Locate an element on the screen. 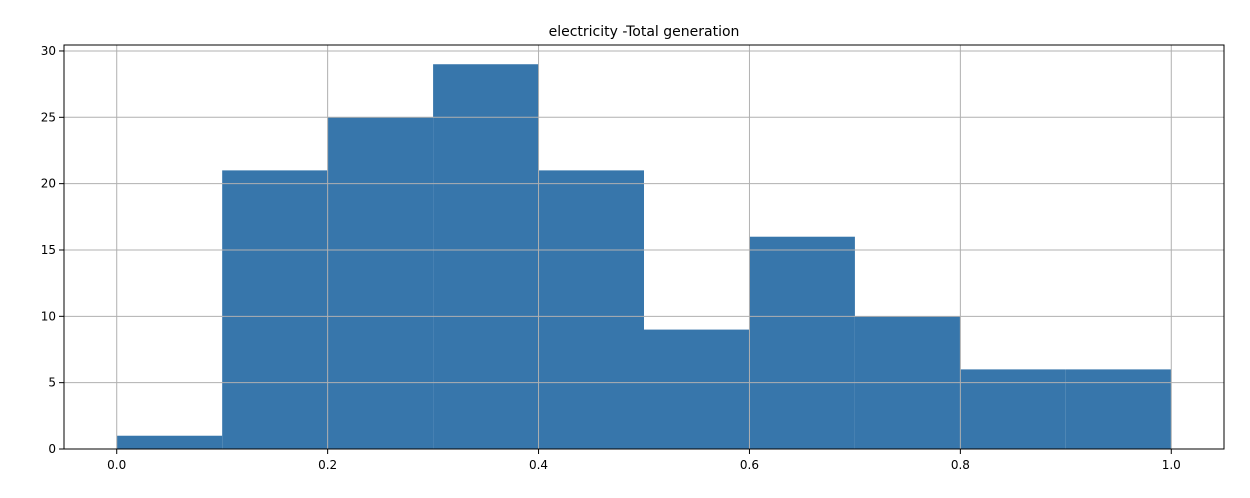  x-axis-ticks: 0.0 0.2 0.4 0.6 0.8 1.0 is located at coordinates (644, 460).